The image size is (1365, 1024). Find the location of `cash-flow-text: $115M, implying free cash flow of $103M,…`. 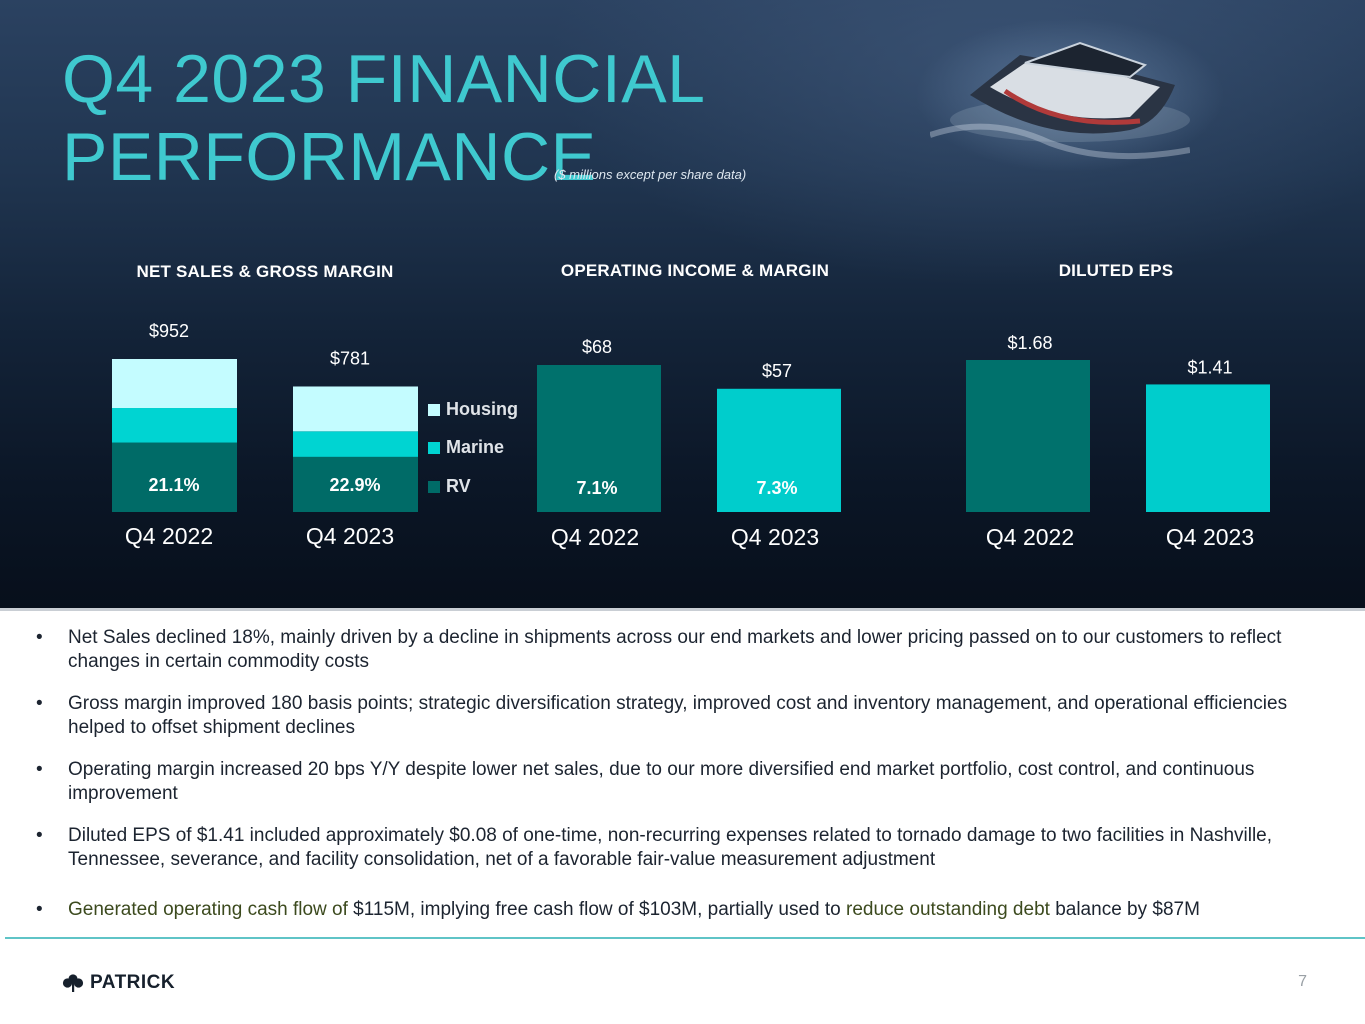

cash-flow-text: $115M, implying free cash flow of $103M,… is located at coordinates (597, 909).